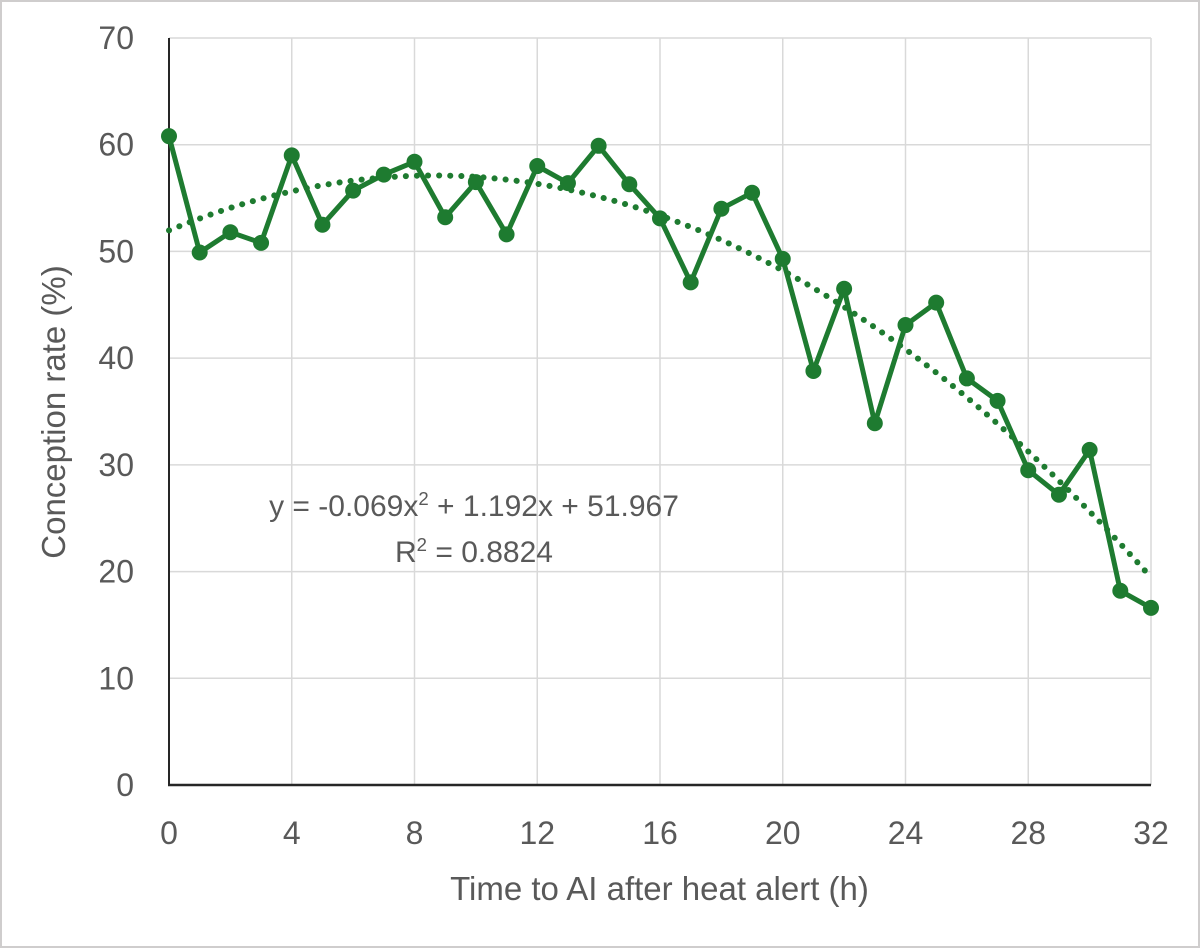  What do you see at coordinates (116, 572) in the screenshot?
I see `y-tick-label: 20` at bounding box center [116, 572].